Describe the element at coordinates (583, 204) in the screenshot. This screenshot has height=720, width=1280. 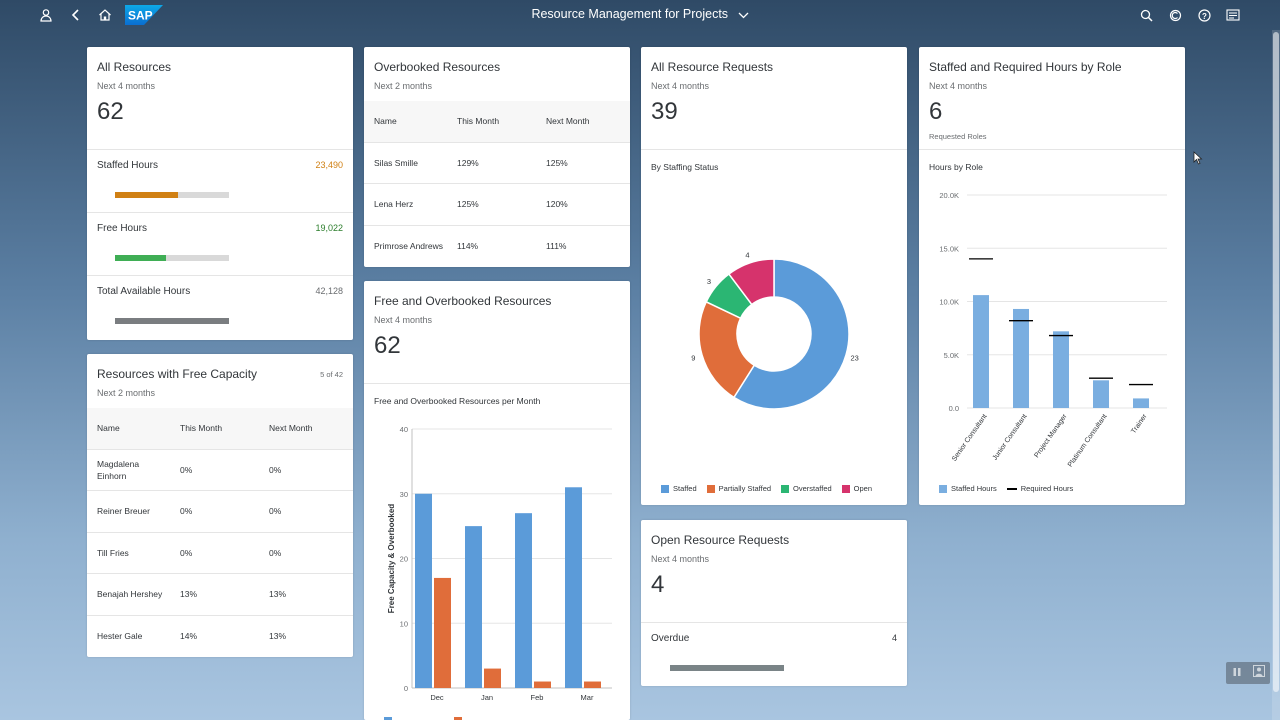
I see `cell-next-month: 120%` at that location.